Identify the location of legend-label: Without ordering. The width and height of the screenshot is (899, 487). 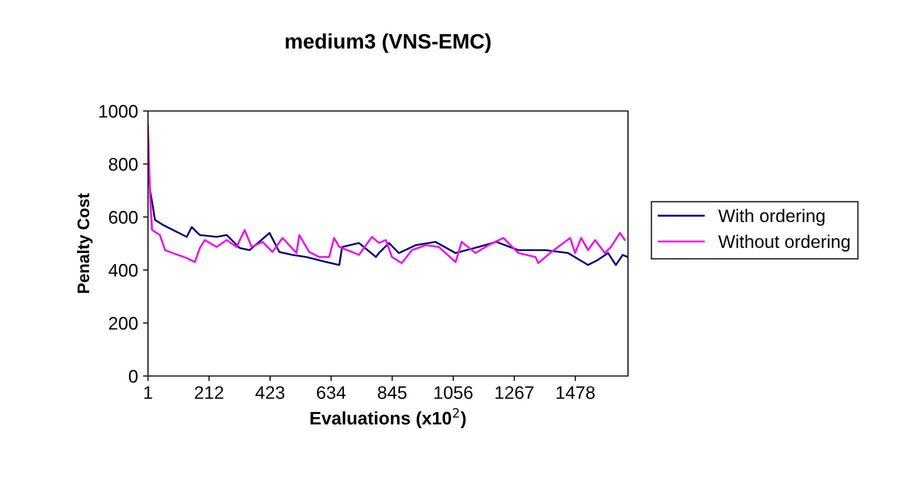
(784, 243).